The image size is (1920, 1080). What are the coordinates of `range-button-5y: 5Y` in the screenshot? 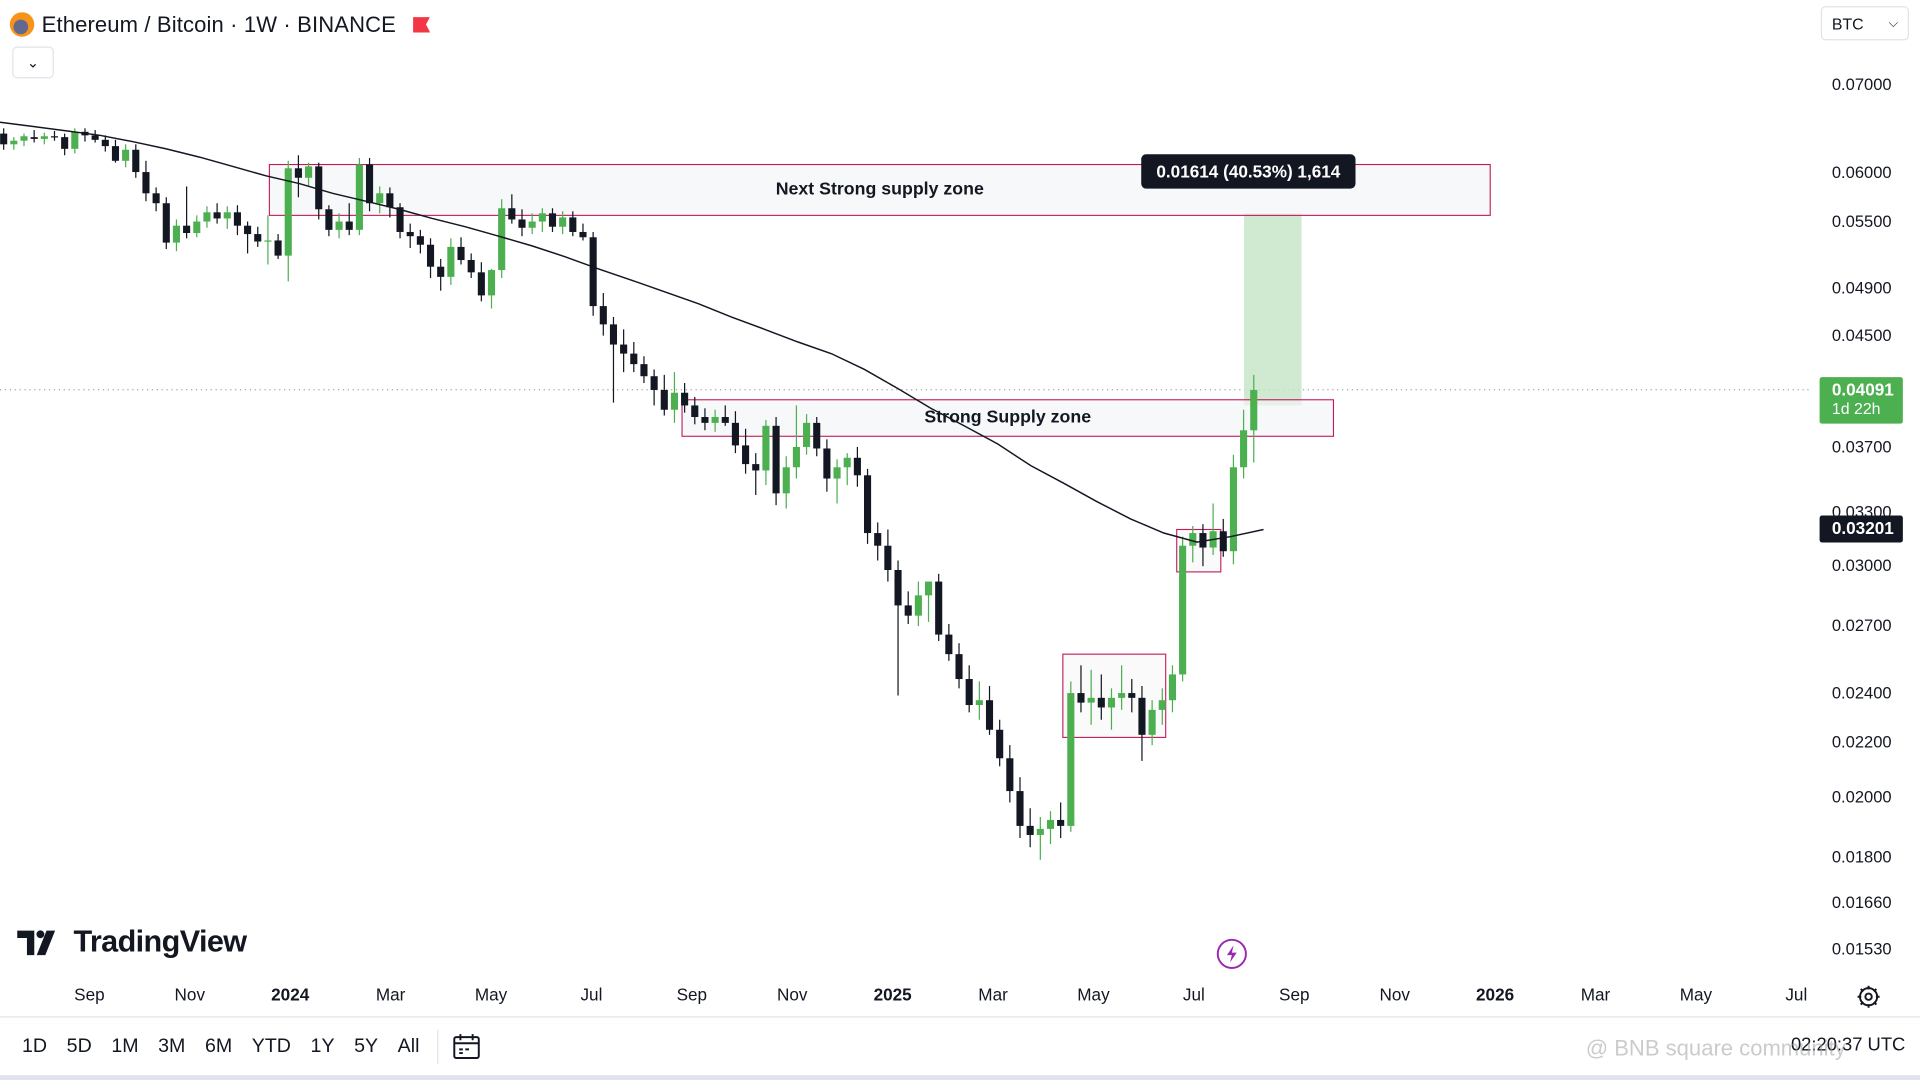 It's located at (366, 1046).